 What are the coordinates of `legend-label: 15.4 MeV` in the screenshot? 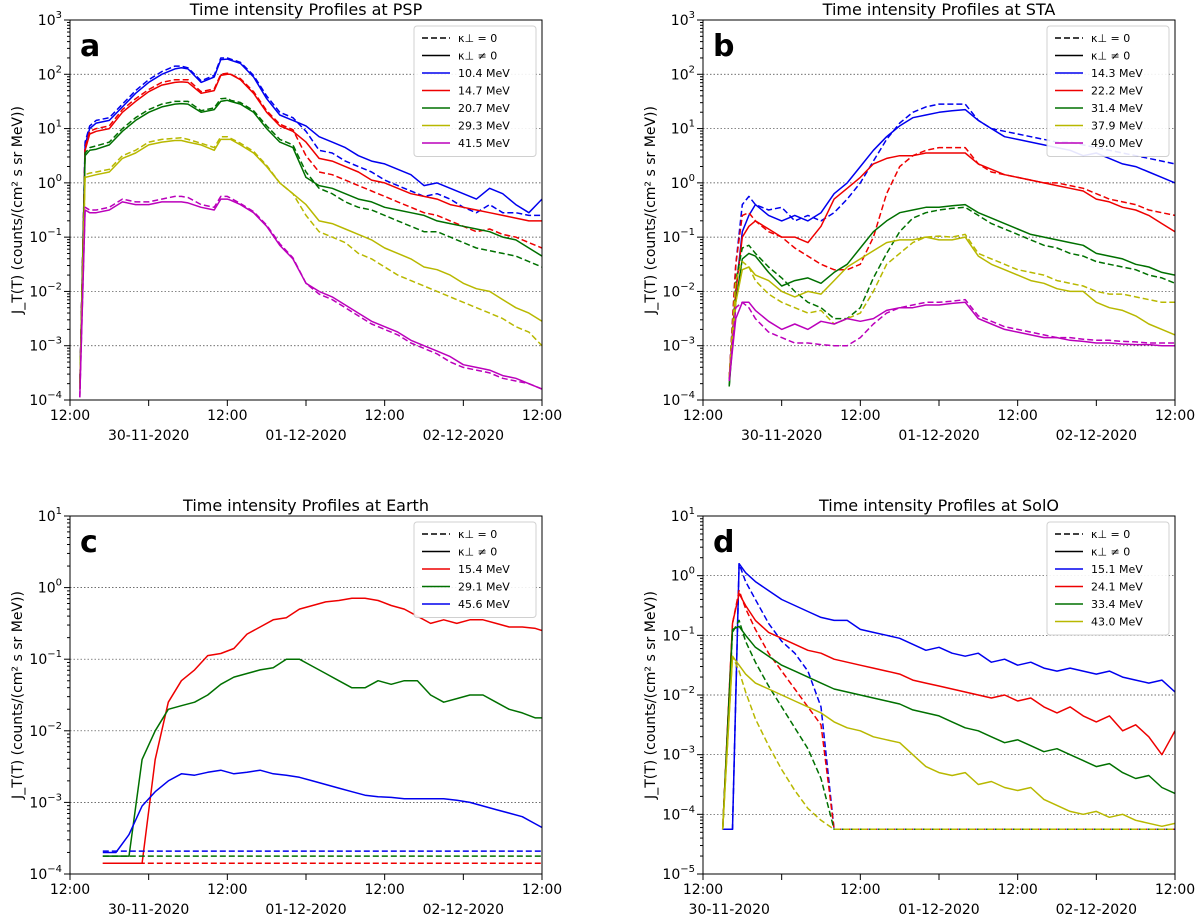 It's located at (484, 569).